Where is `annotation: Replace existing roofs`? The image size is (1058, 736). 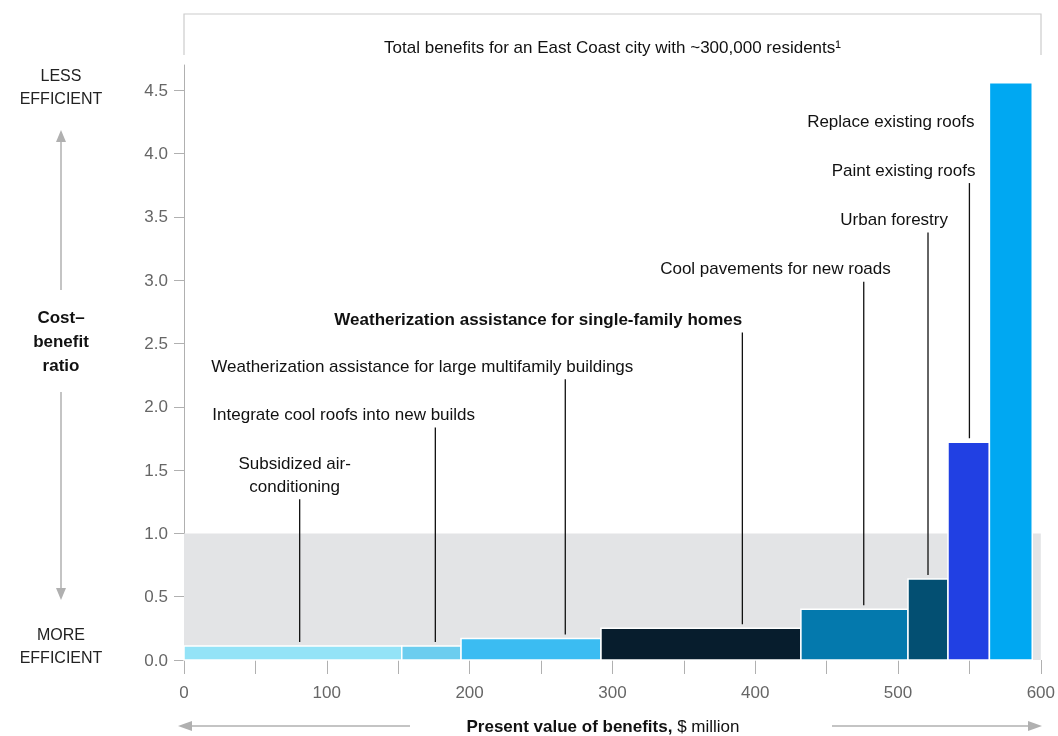
annotation: Replace existing roofs is located at coordinates (891, 122).